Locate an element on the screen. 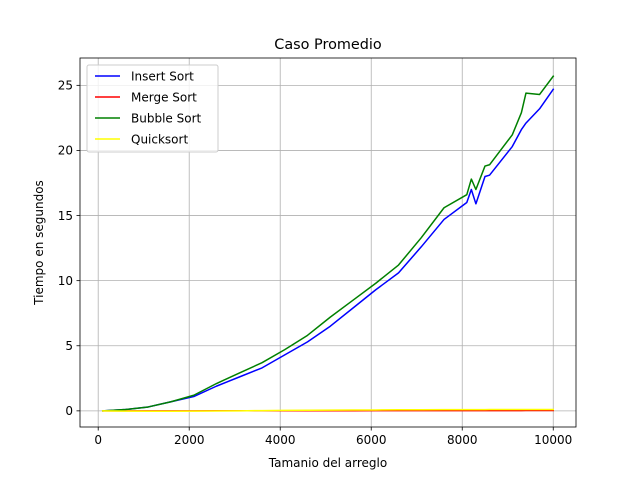 The width and height of the screenshot is (640, 480). y-tick-label: 5 is located at coordinates (69, 346).